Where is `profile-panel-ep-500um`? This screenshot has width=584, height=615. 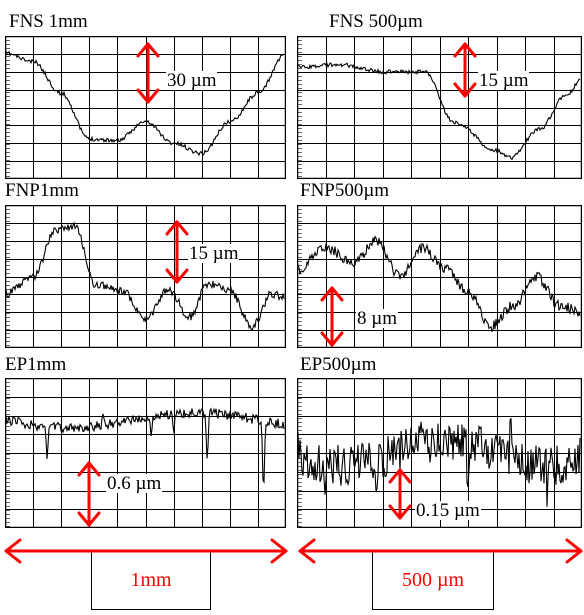 profile-panel-ep-500um is located at coordinates (439, 453).